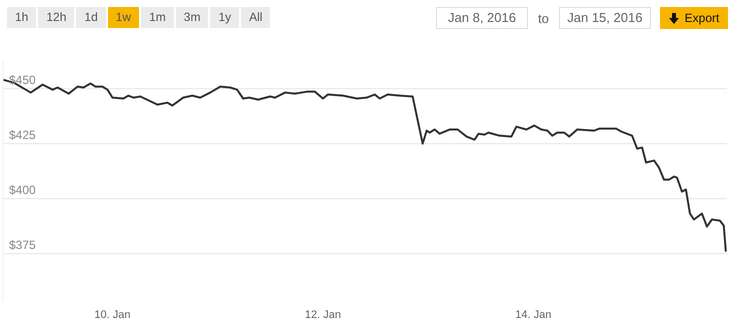 The image size is (738, 326). I want to click on text: 1y, so click(225, 17).